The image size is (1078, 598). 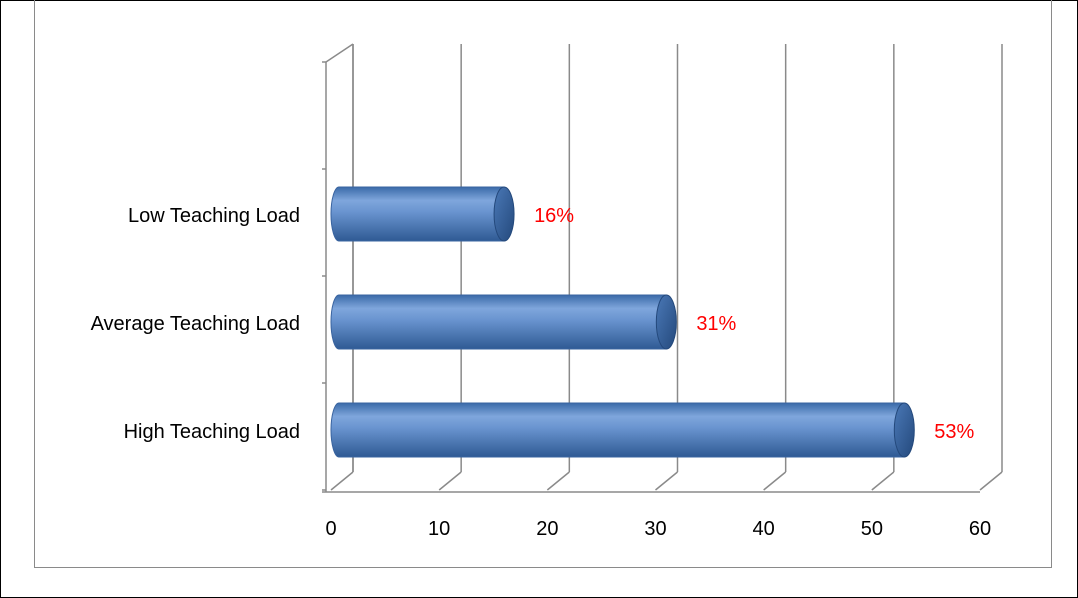 I want to click on x-tick-label: 0, so click(x=330, y=529).